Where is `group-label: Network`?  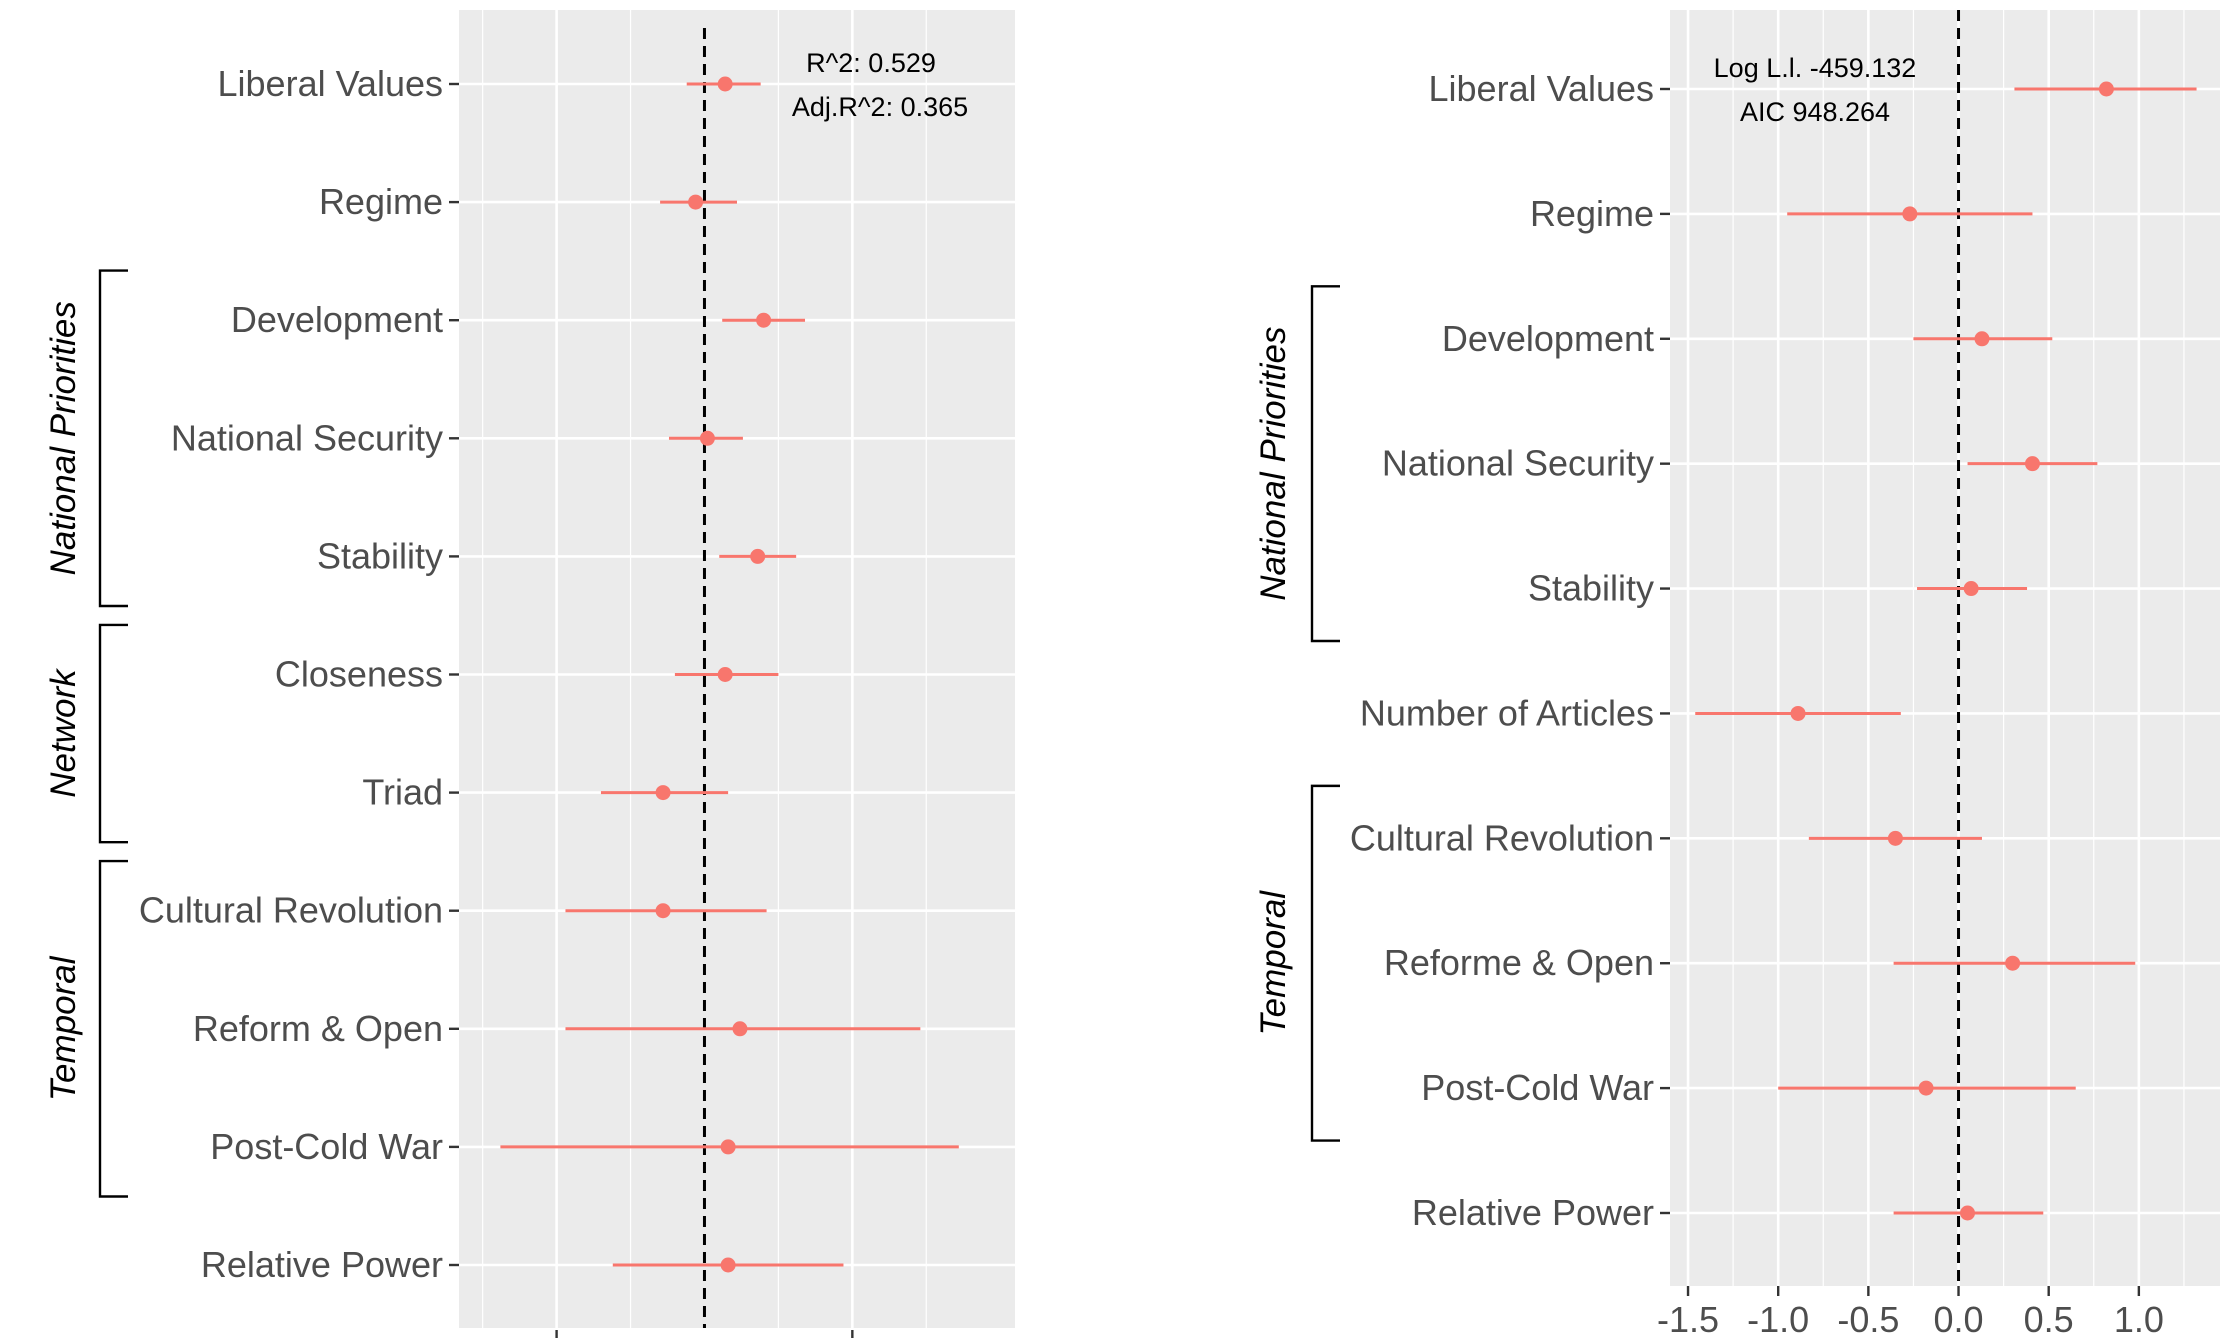
group-label: Network is located at coordinates (63, 733).